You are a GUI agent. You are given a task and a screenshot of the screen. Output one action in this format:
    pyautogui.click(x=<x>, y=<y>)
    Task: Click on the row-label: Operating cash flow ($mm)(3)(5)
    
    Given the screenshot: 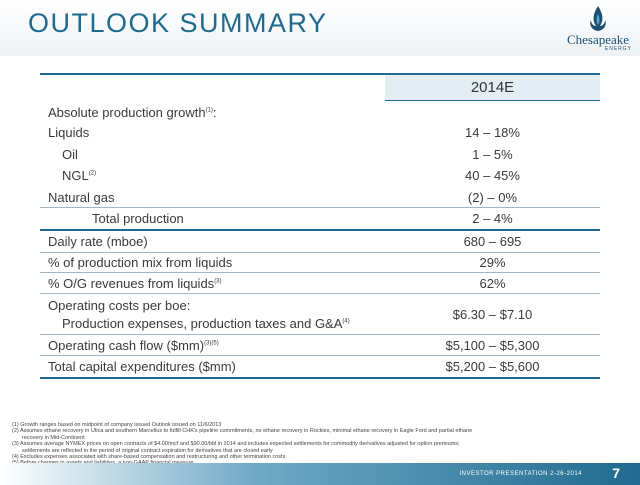 What is the action you would take?
    pyautogui.click(x=133, y=345)
    